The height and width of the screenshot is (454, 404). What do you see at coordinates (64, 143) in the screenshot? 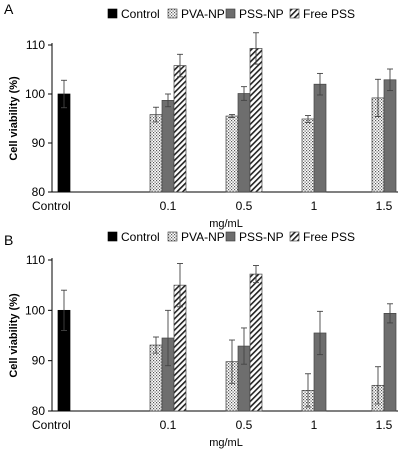
I see `bar-control` at bounding box center [64, 143].